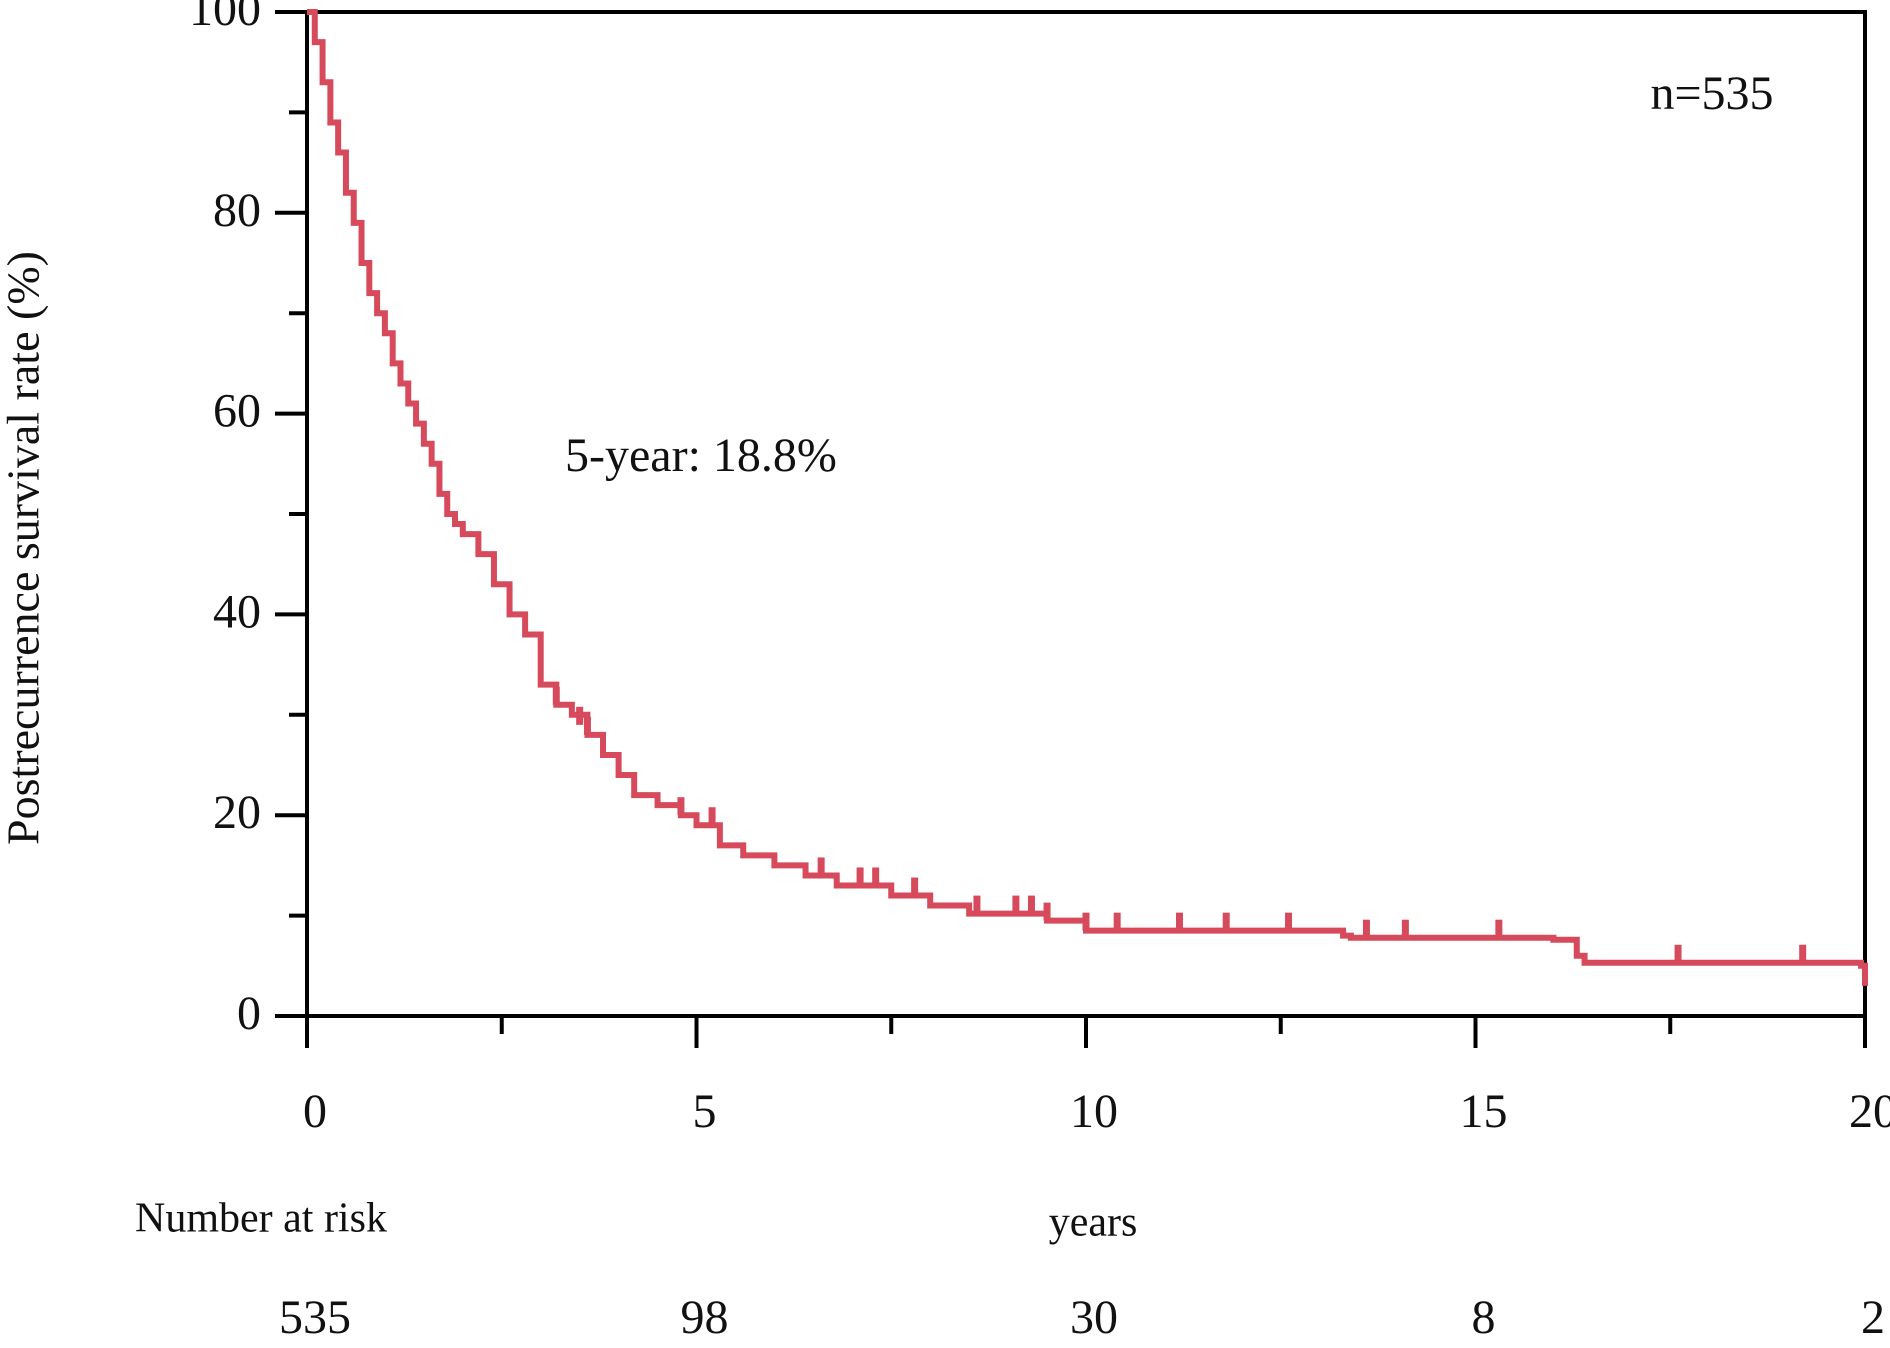 The width and height of the screenshot is (1890, 1348). I want to click on x-tick-label: 20, so click(1869, 1111).